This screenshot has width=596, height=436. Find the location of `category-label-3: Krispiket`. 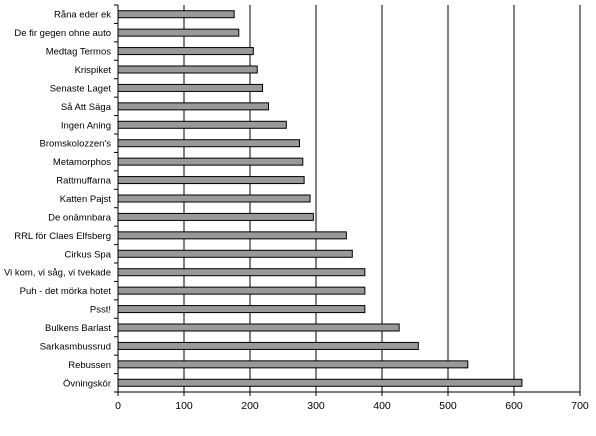

category-label-3: Krispiket is located at coordinates (93, 70).